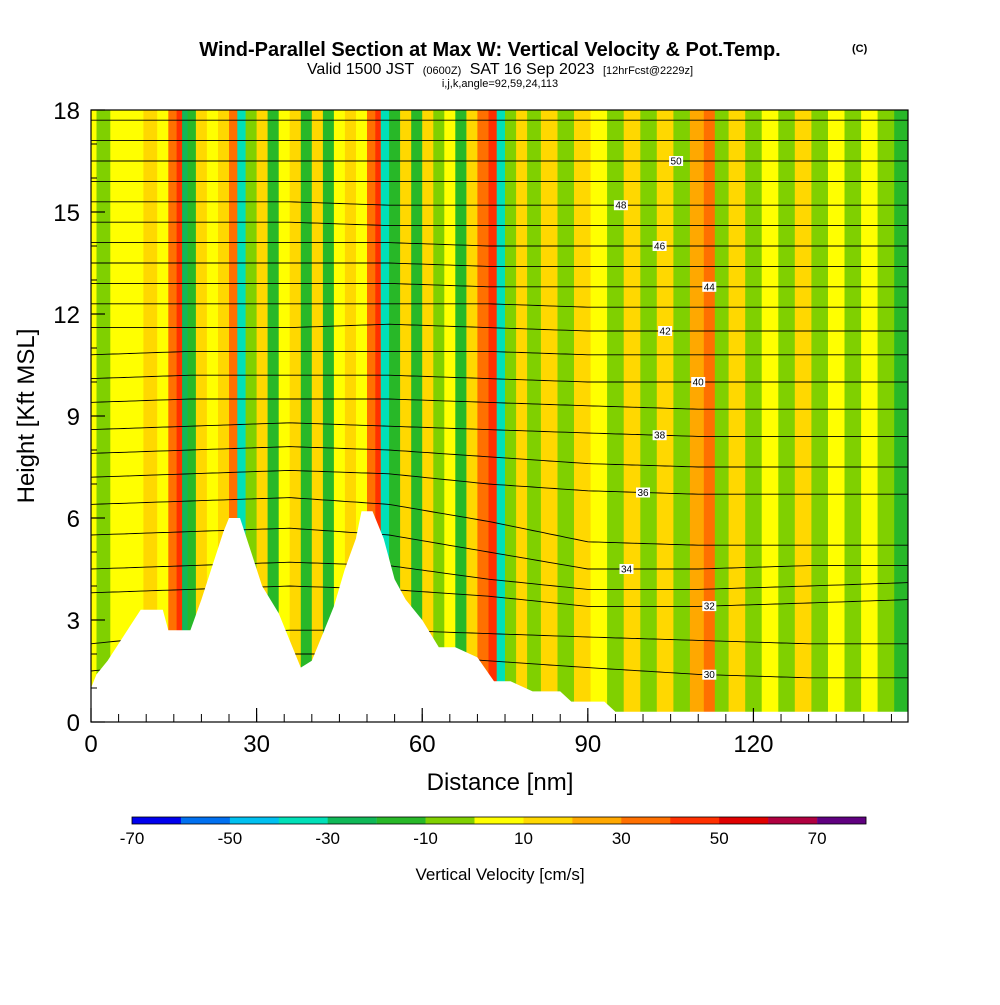  Describe the element at coordinates (26, 416) in the screenshot. I see `y-axis-title: Height [Kft MSL]` at that location.